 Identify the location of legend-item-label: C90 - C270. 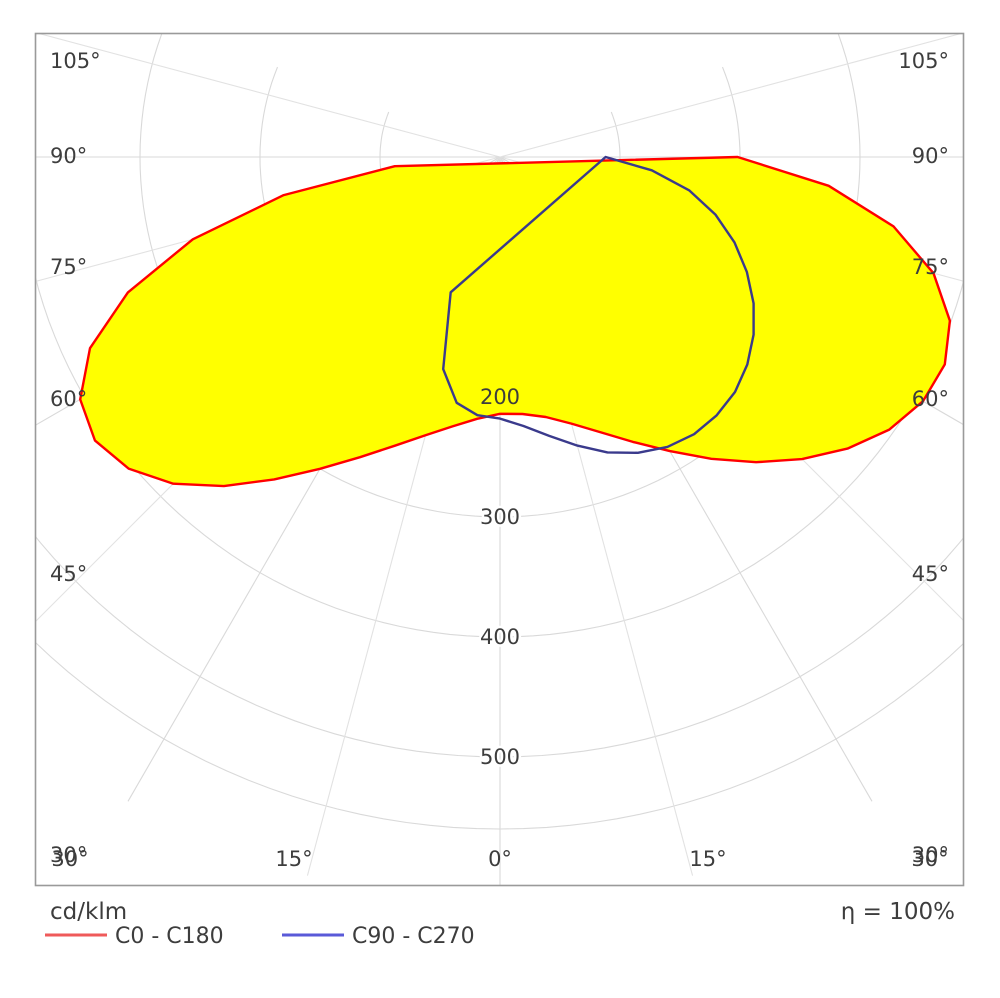
(413, 936).